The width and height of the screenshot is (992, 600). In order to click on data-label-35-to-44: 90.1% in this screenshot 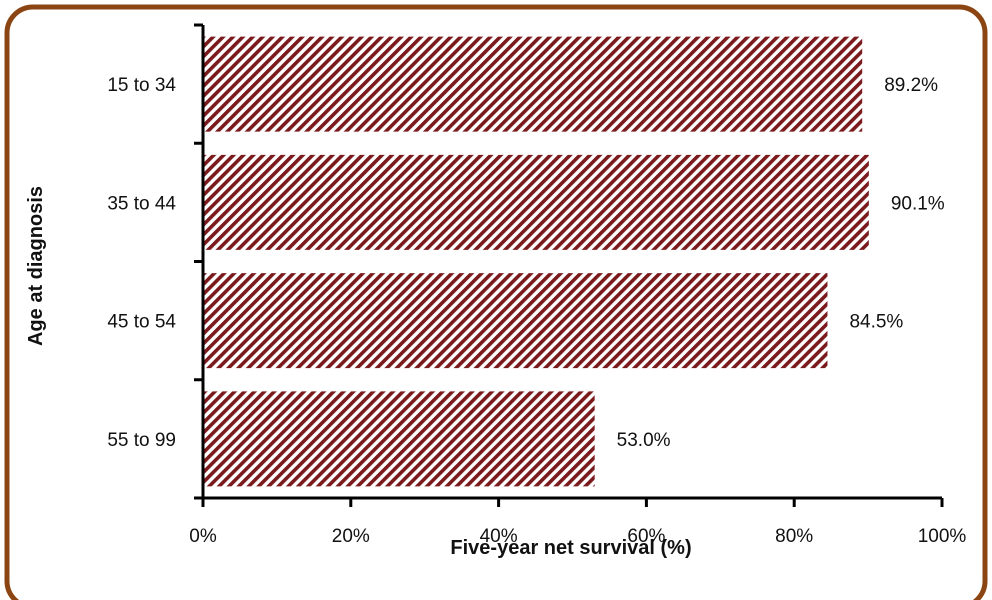, I will do `click(918, 203)`.